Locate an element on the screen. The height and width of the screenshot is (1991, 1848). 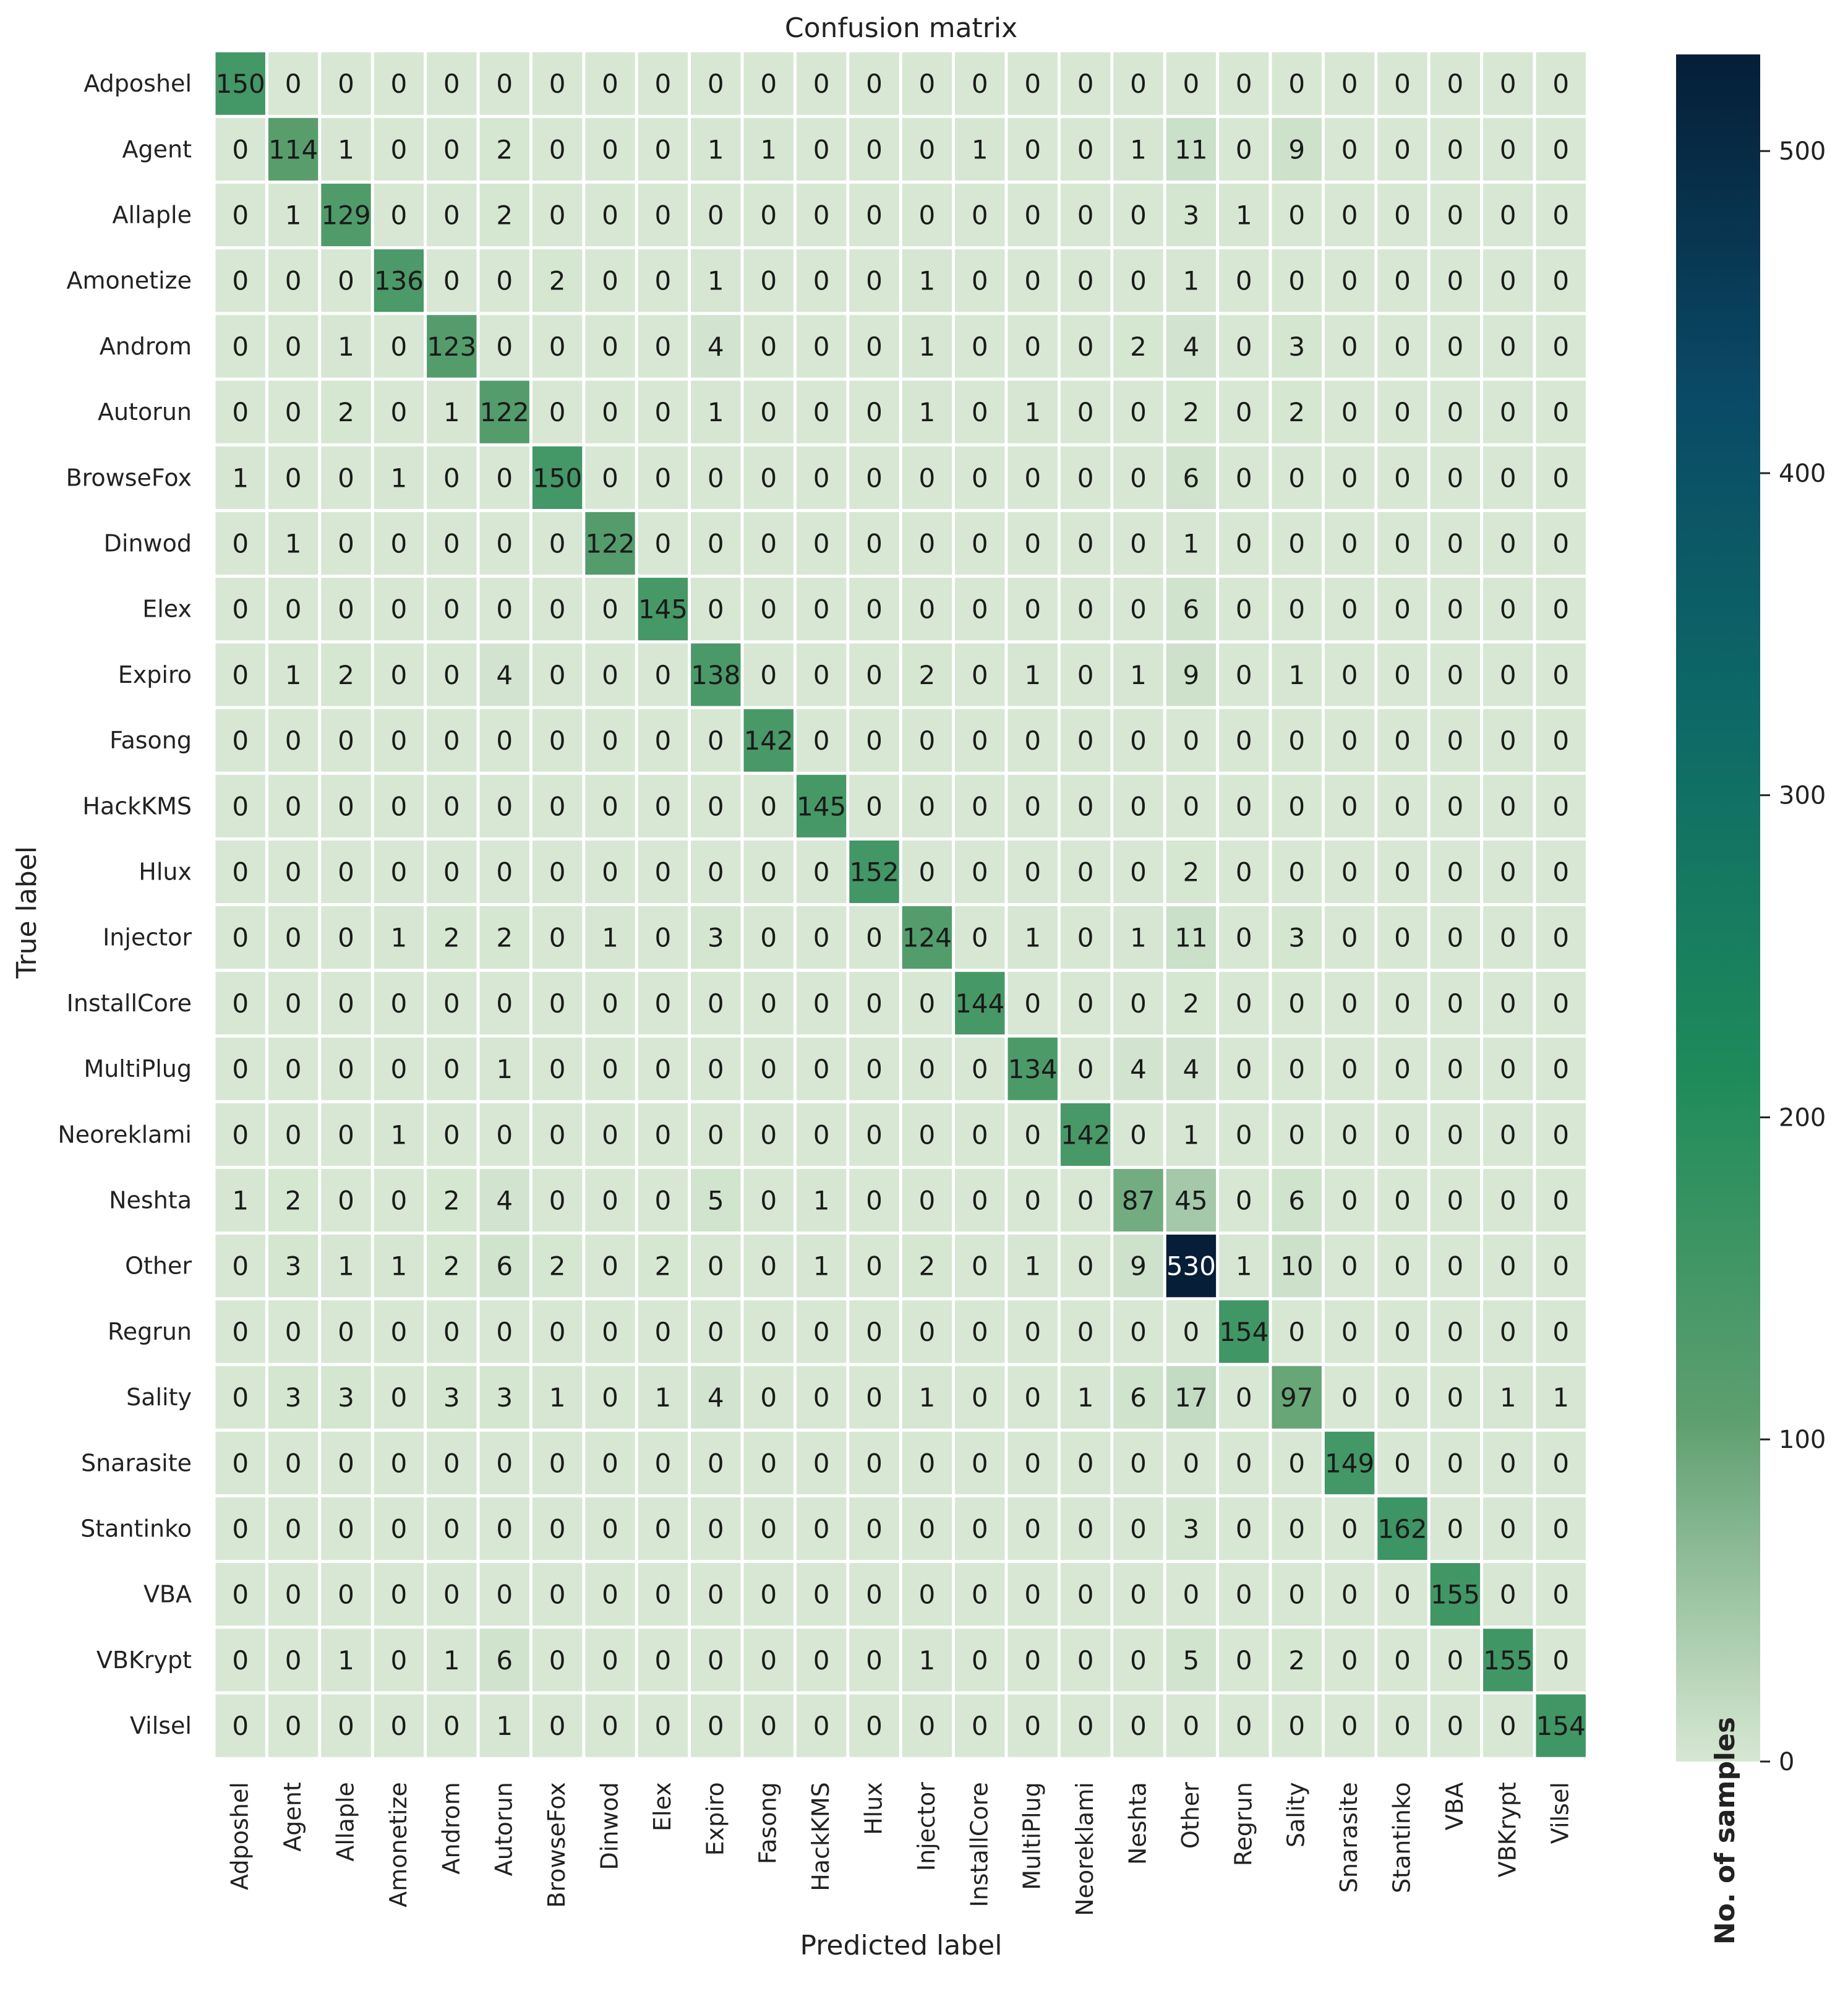
heatmap-cell-value: 2 is located at coordinates (1191, 1003).